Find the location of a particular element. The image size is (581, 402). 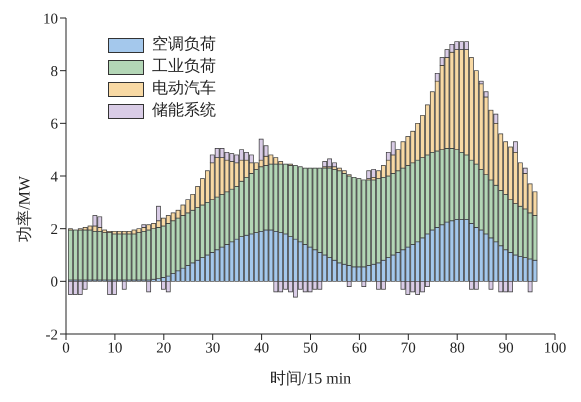

x-tick-label: 0 is located at coordinates (66, 348).